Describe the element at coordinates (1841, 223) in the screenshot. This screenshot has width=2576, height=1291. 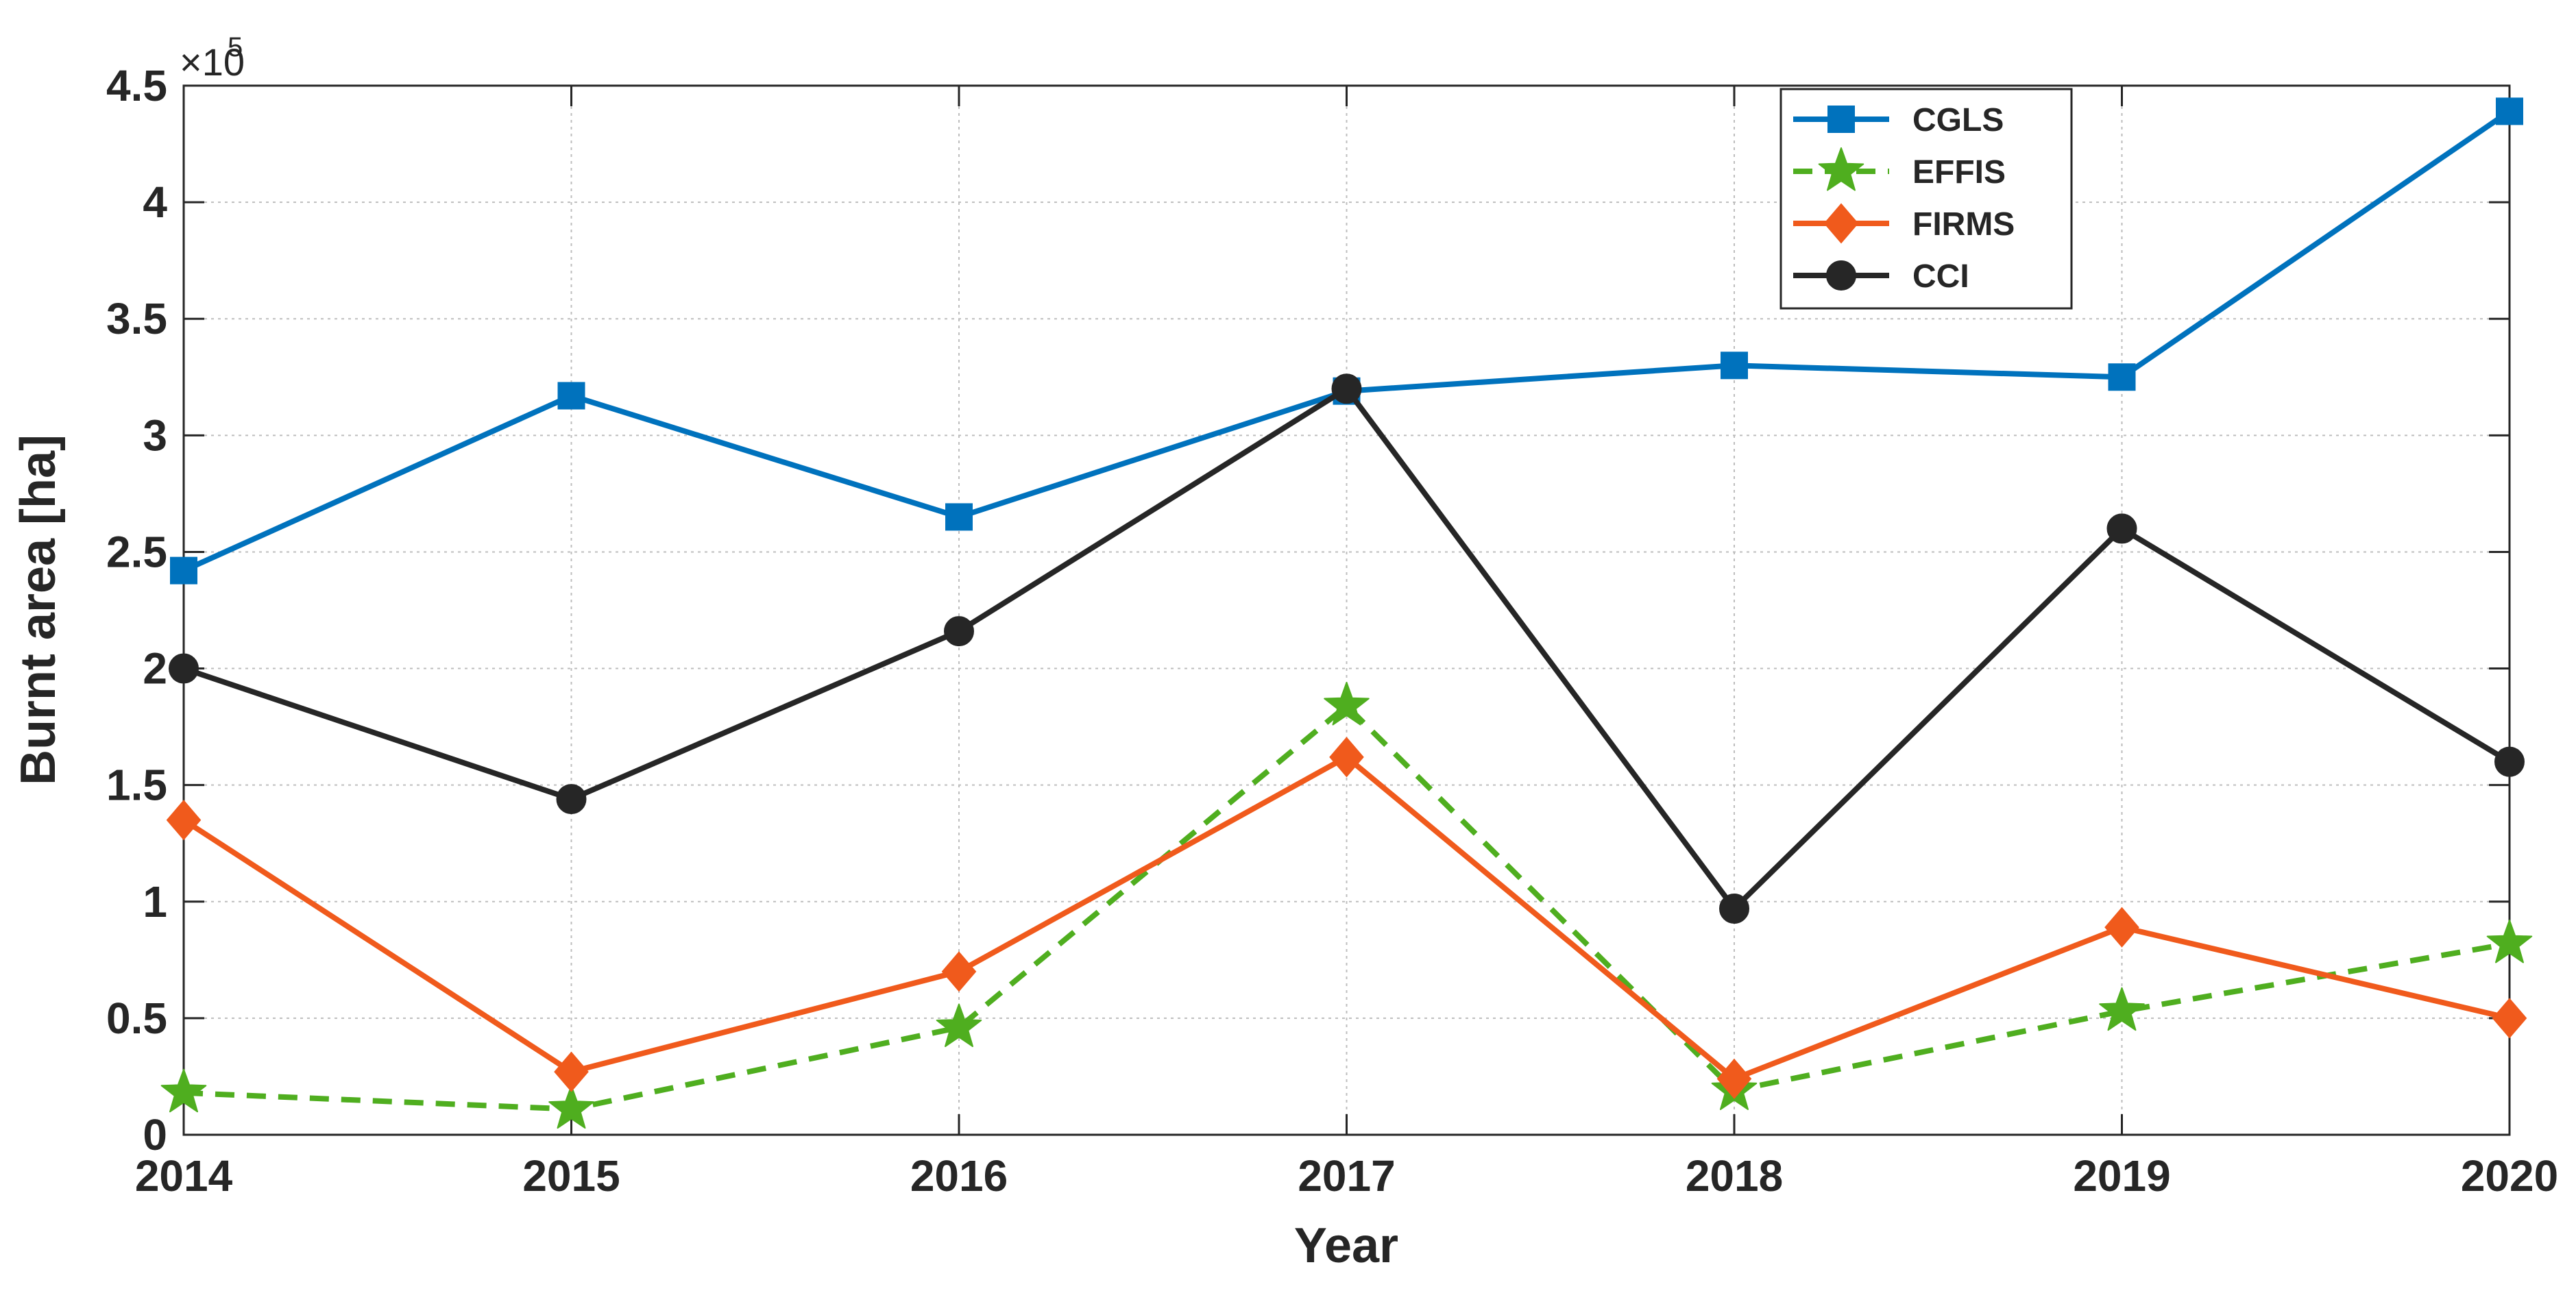
I see `legend-marker-firms` at that location.